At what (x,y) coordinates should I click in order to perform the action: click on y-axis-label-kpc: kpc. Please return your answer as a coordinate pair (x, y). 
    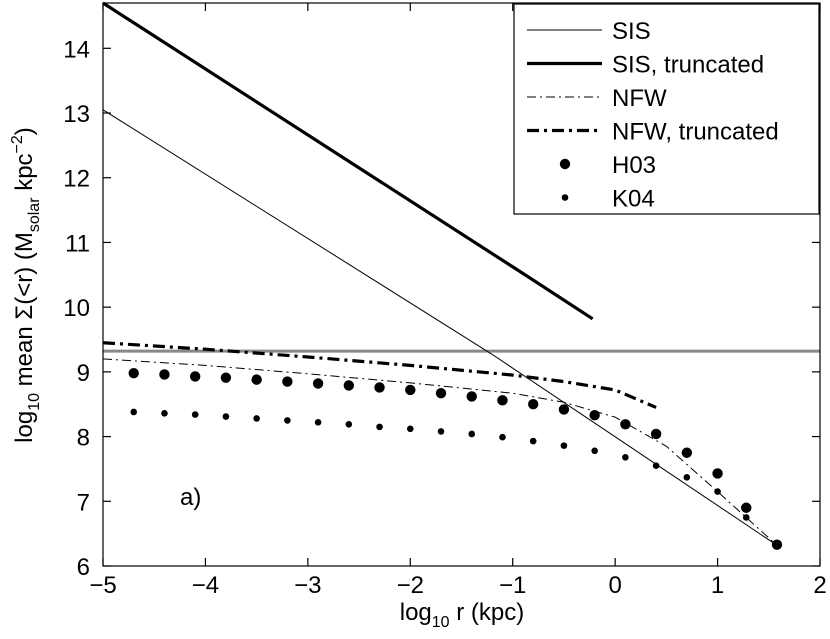
    Looking at the image, I should click on (24, 175).